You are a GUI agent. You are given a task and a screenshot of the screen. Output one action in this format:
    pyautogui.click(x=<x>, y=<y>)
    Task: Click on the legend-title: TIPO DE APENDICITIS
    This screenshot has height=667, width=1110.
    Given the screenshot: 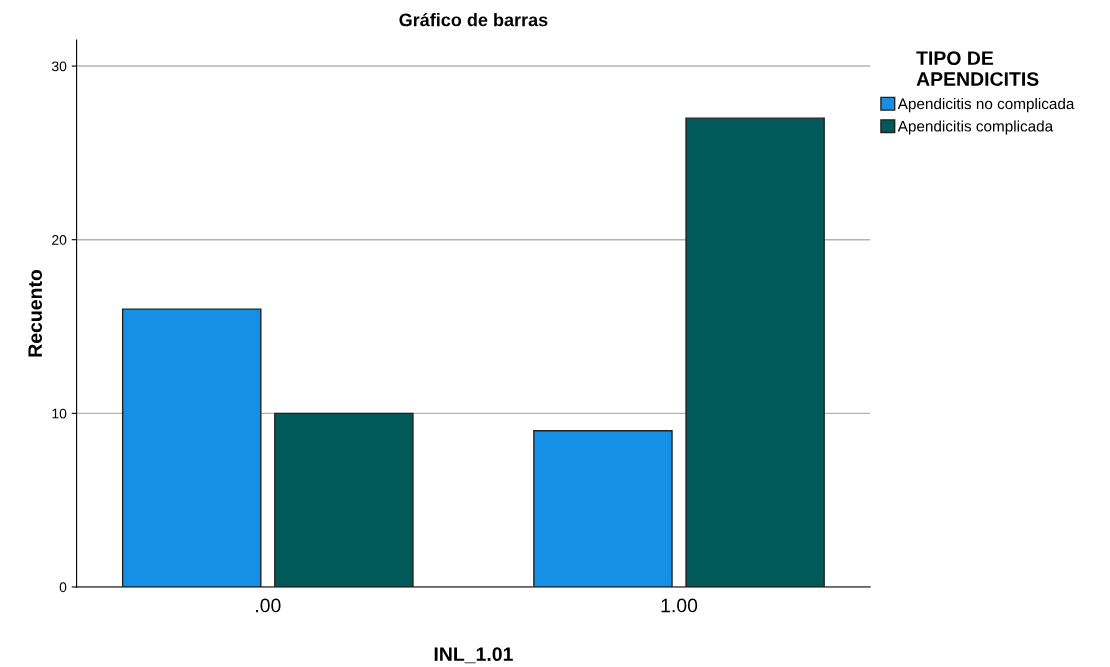 What is the action you would take?
    pyautogui.click(x=977, y=68)
    